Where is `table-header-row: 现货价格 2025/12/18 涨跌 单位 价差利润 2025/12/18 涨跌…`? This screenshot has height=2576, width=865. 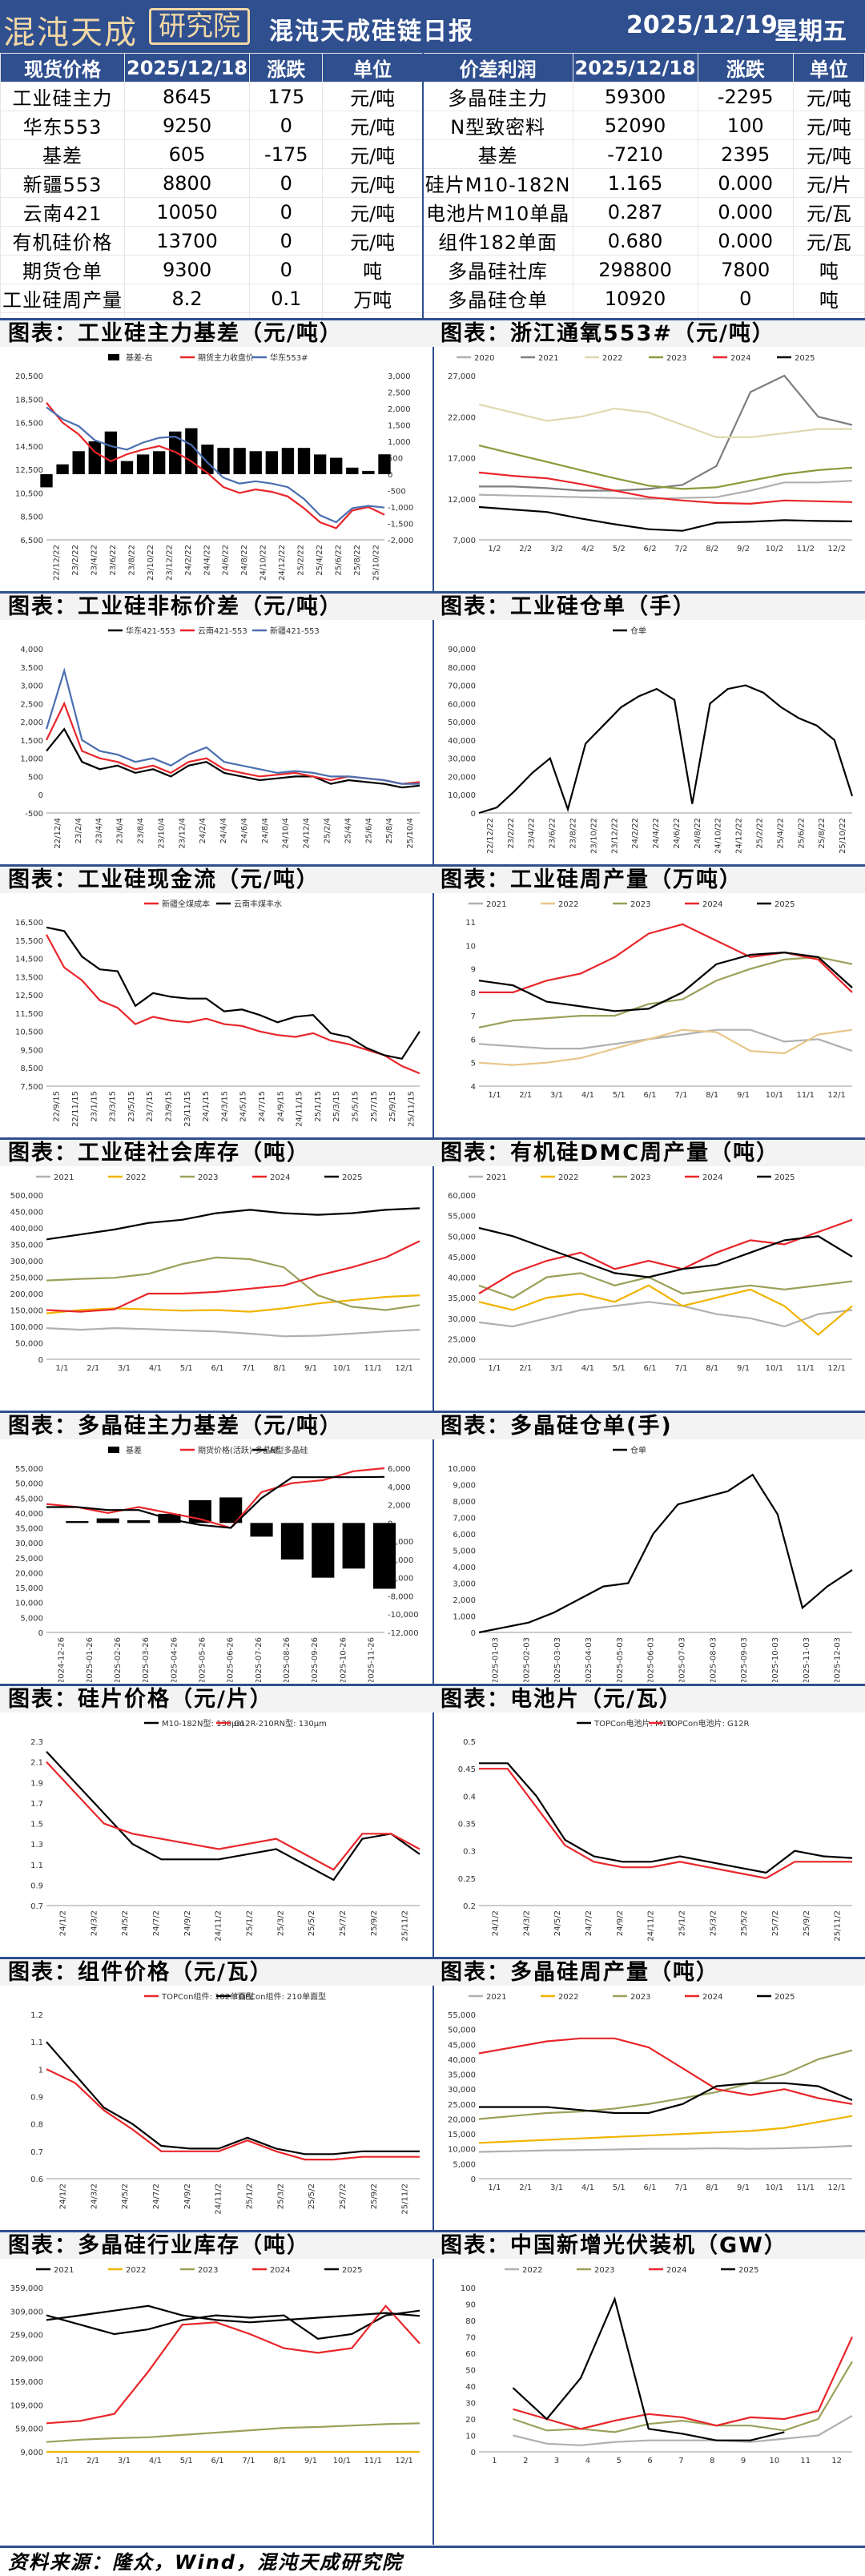
table-header-row: 现货价格 2025/12/18 涨跌 单位 价差利润 2025/12/18 涨跌… is located at coordinates (432, 68).